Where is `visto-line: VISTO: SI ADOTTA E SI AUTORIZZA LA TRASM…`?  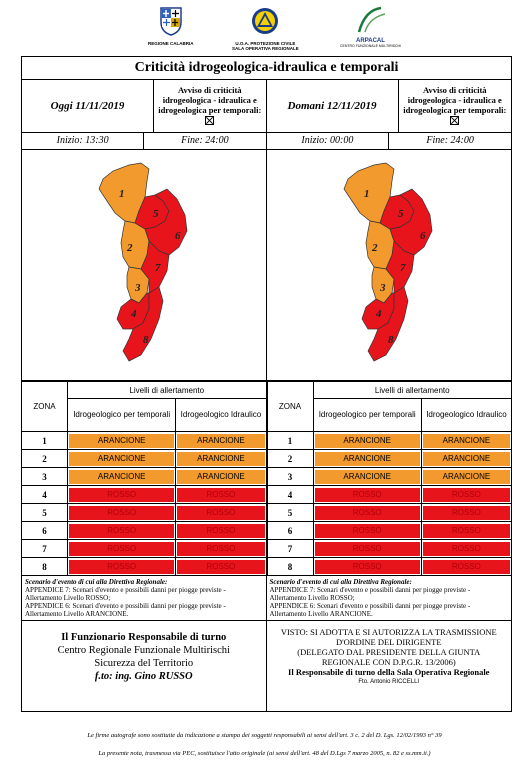
visto-line: VISTO: SI ADOTTA E SI AUTORIZZA LA TRASM… is located at coordinates (388, 632).